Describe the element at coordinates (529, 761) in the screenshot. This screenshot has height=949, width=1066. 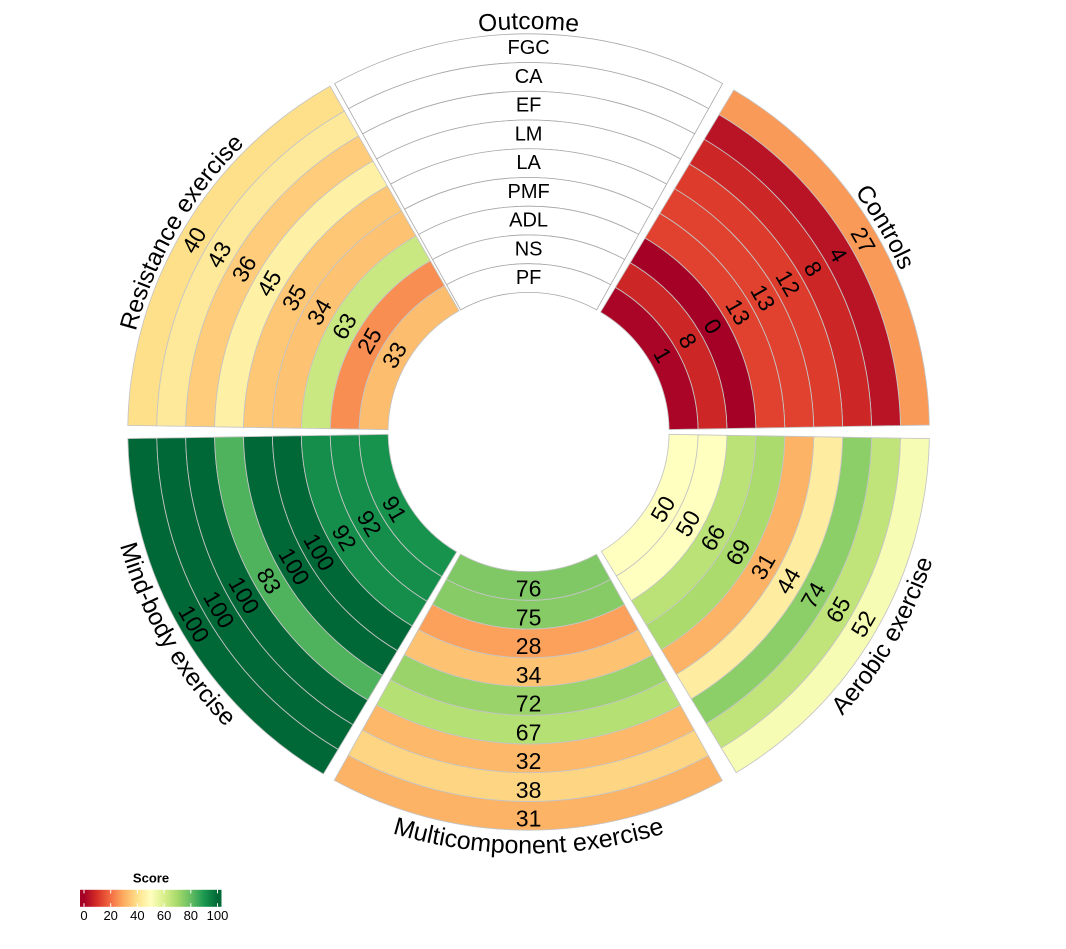
I see `svg-text: 32` at that location.